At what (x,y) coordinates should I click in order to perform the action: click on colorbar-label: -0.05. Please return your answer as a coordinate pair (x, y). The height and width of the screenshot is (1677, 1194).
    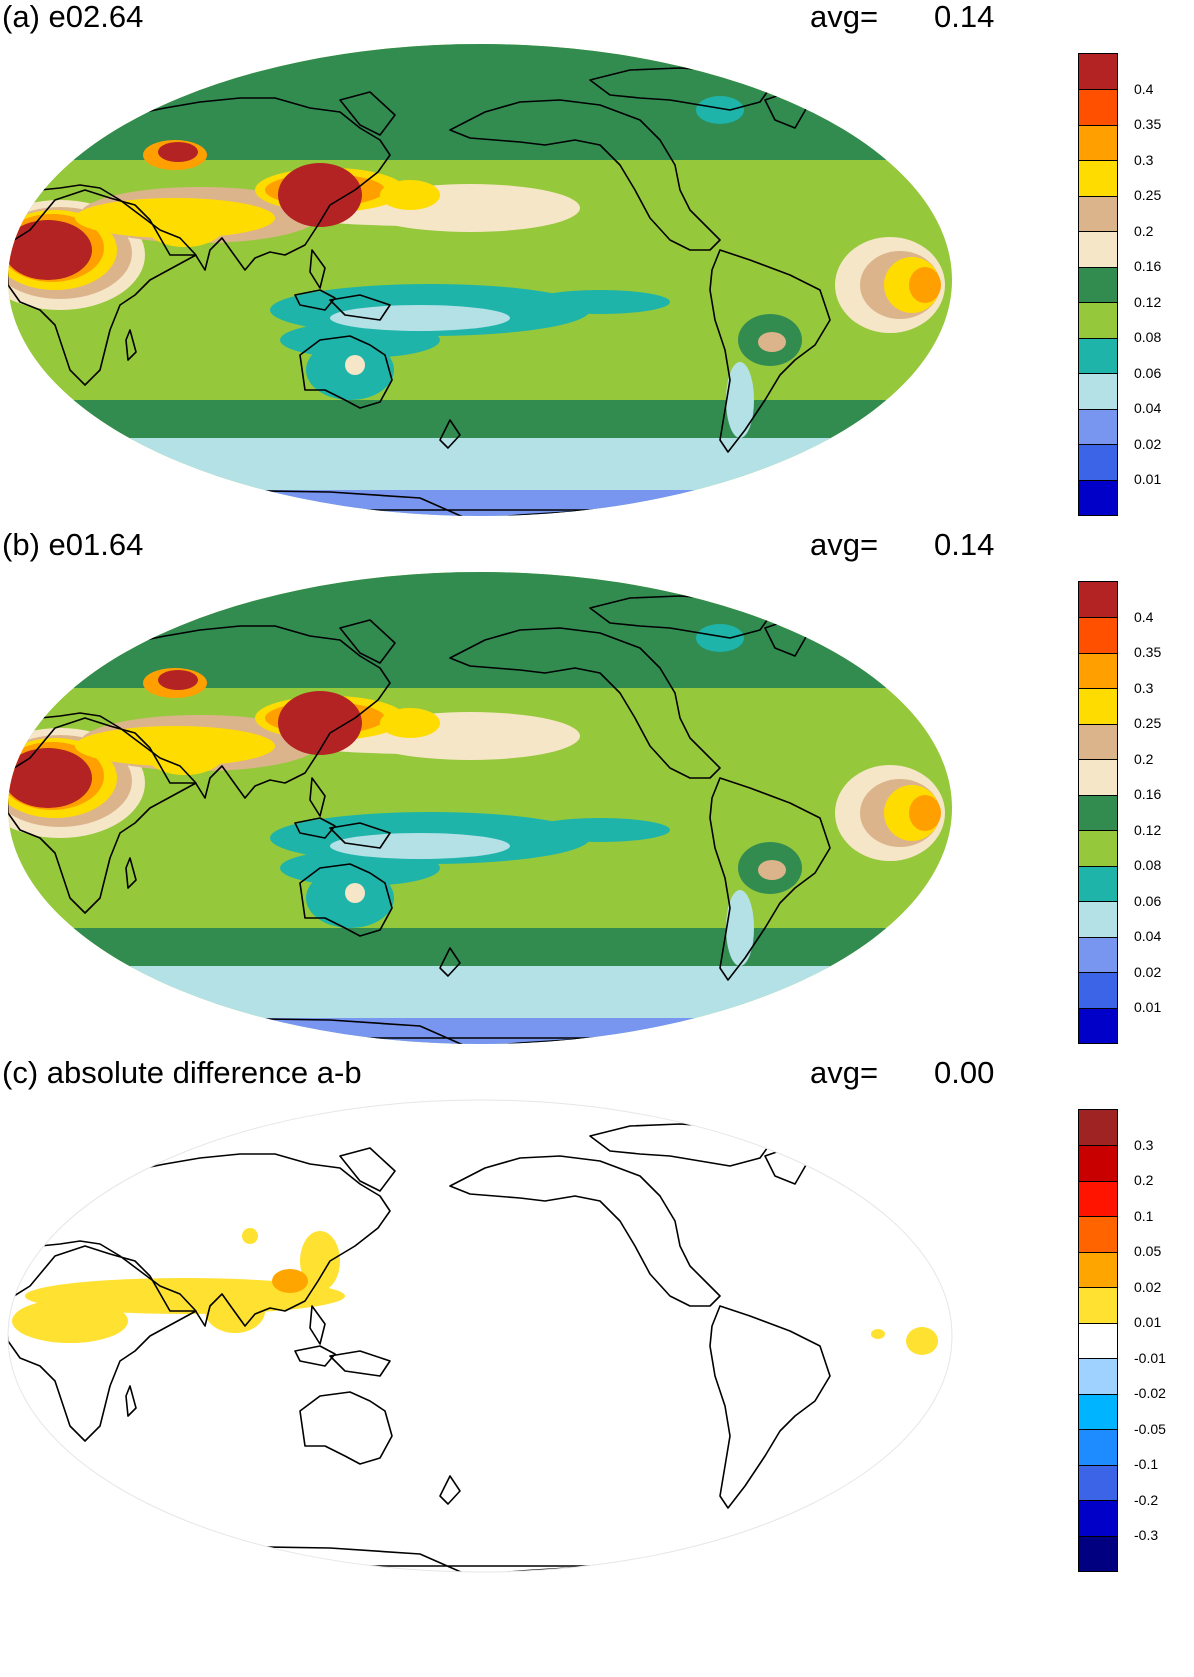
    Looking at the image, I should click on (1150, 1428).